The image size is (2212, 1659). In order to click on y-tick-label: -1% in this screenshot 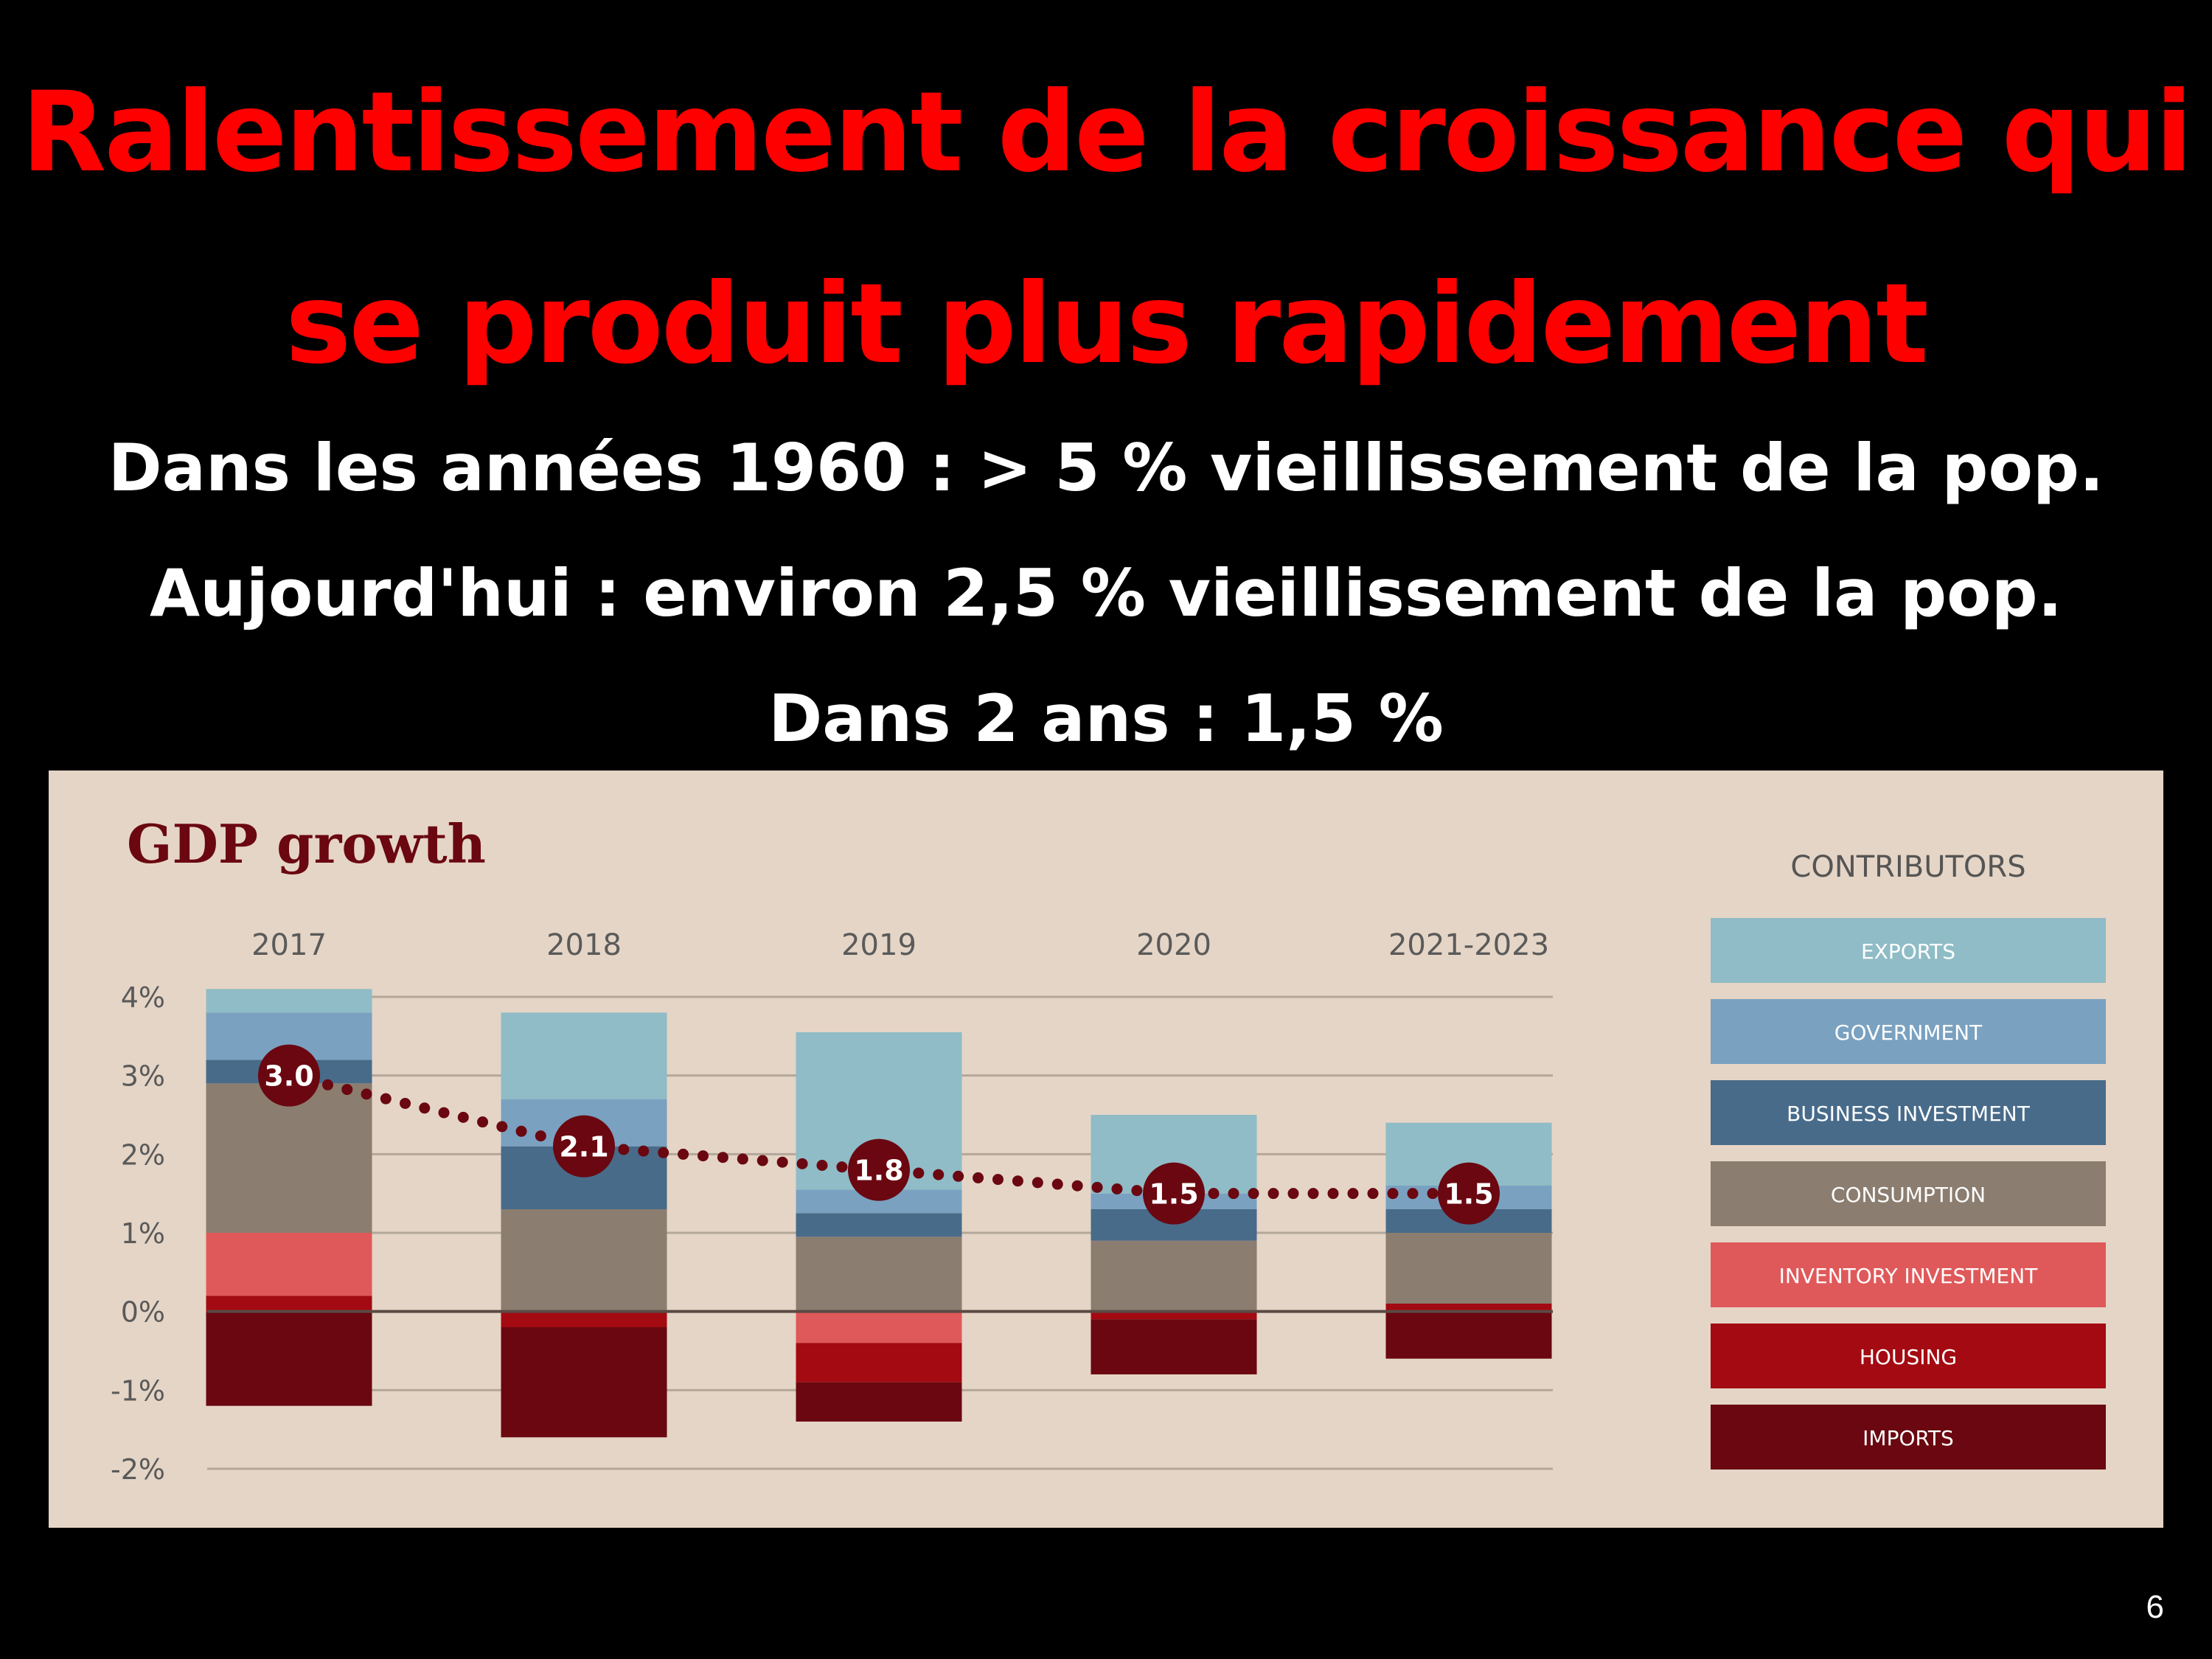, I will do `click(138, 1390)`.